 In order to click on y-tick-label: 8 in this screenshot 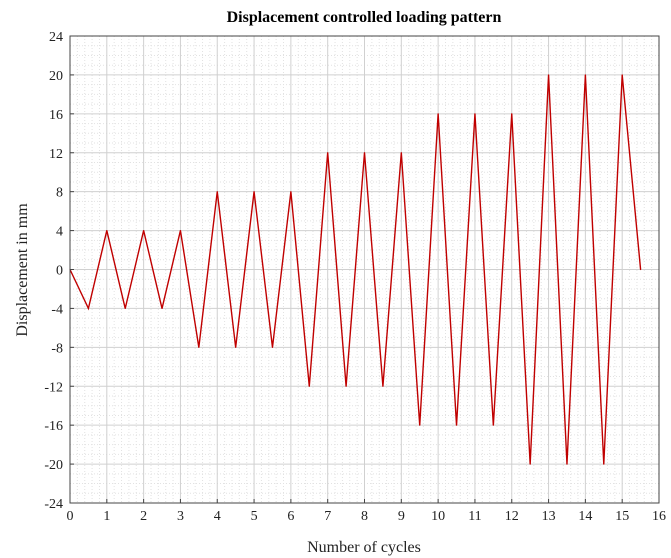, I will do `click(59, 193)`.